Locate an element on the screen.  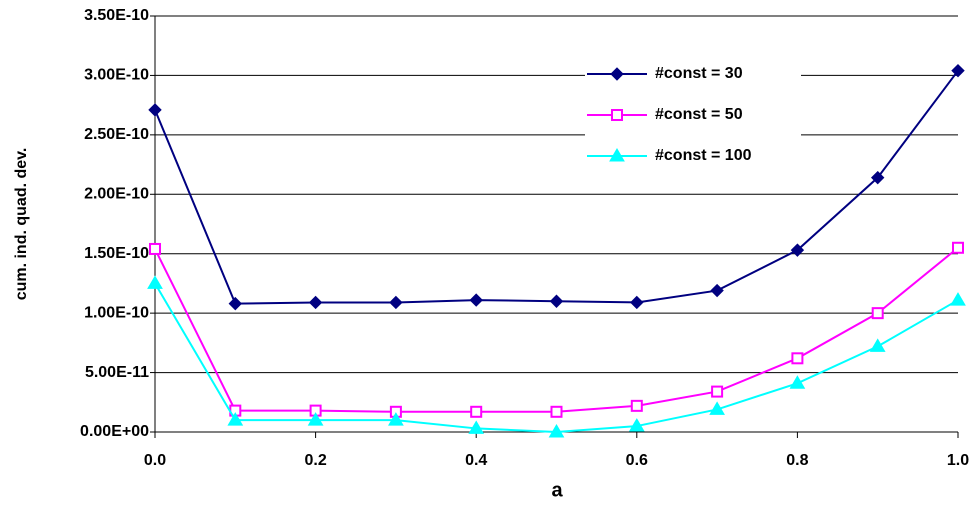
x-axis-title: a is located at coordinates (557, 490).